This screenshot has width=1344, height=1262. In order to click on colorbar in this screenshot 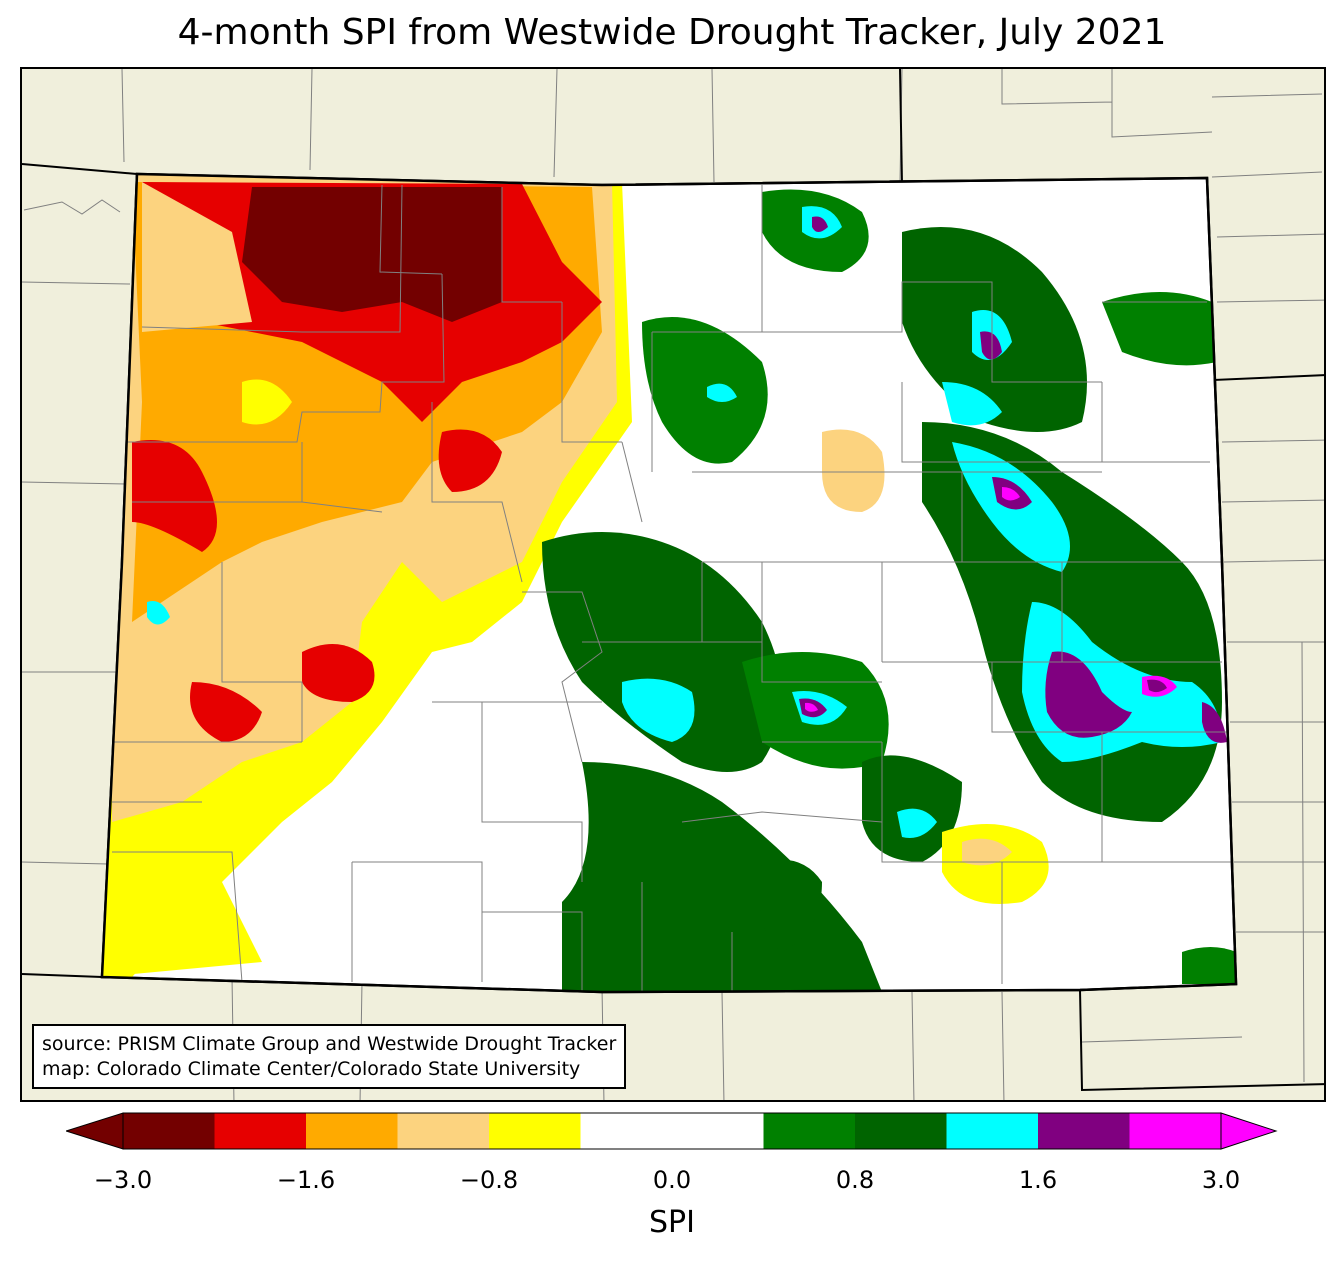, I will do `click(672, 1131)`.